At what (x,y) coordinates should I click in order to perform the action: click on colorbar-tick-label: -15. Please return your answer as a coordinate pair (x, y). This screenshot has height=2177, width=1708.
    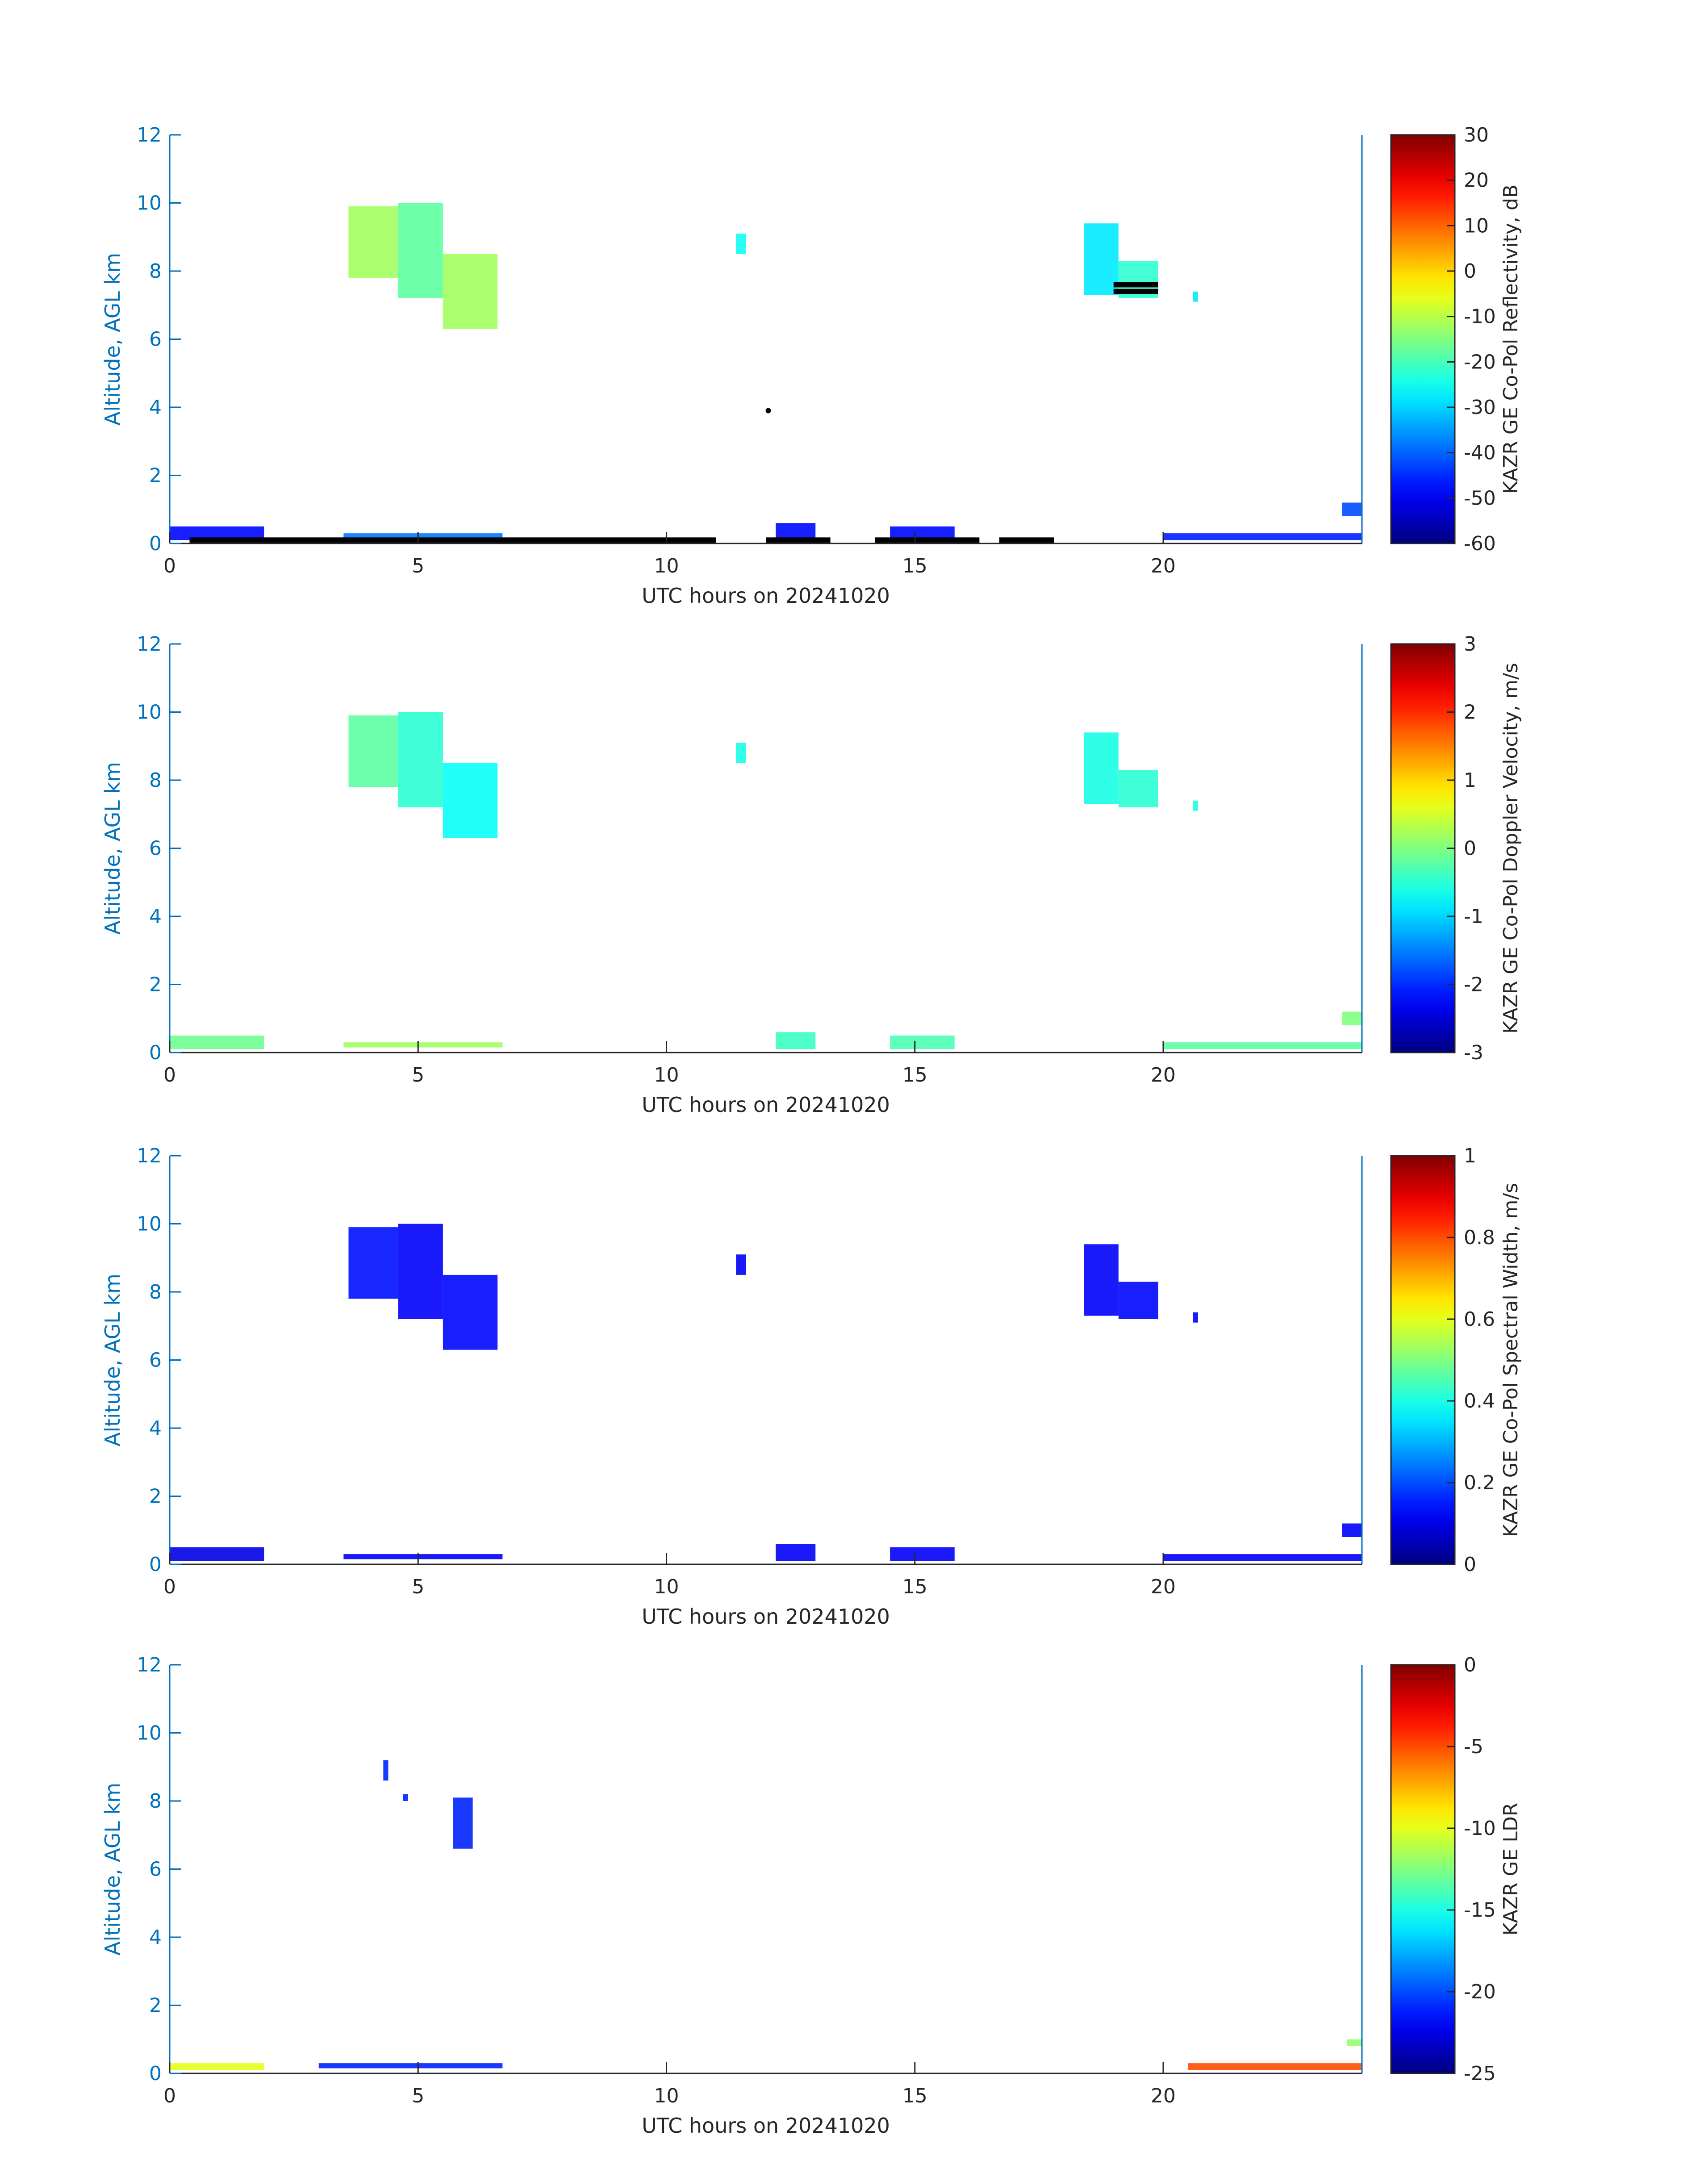
    Looking at the image, I should click on (1480, 1910).